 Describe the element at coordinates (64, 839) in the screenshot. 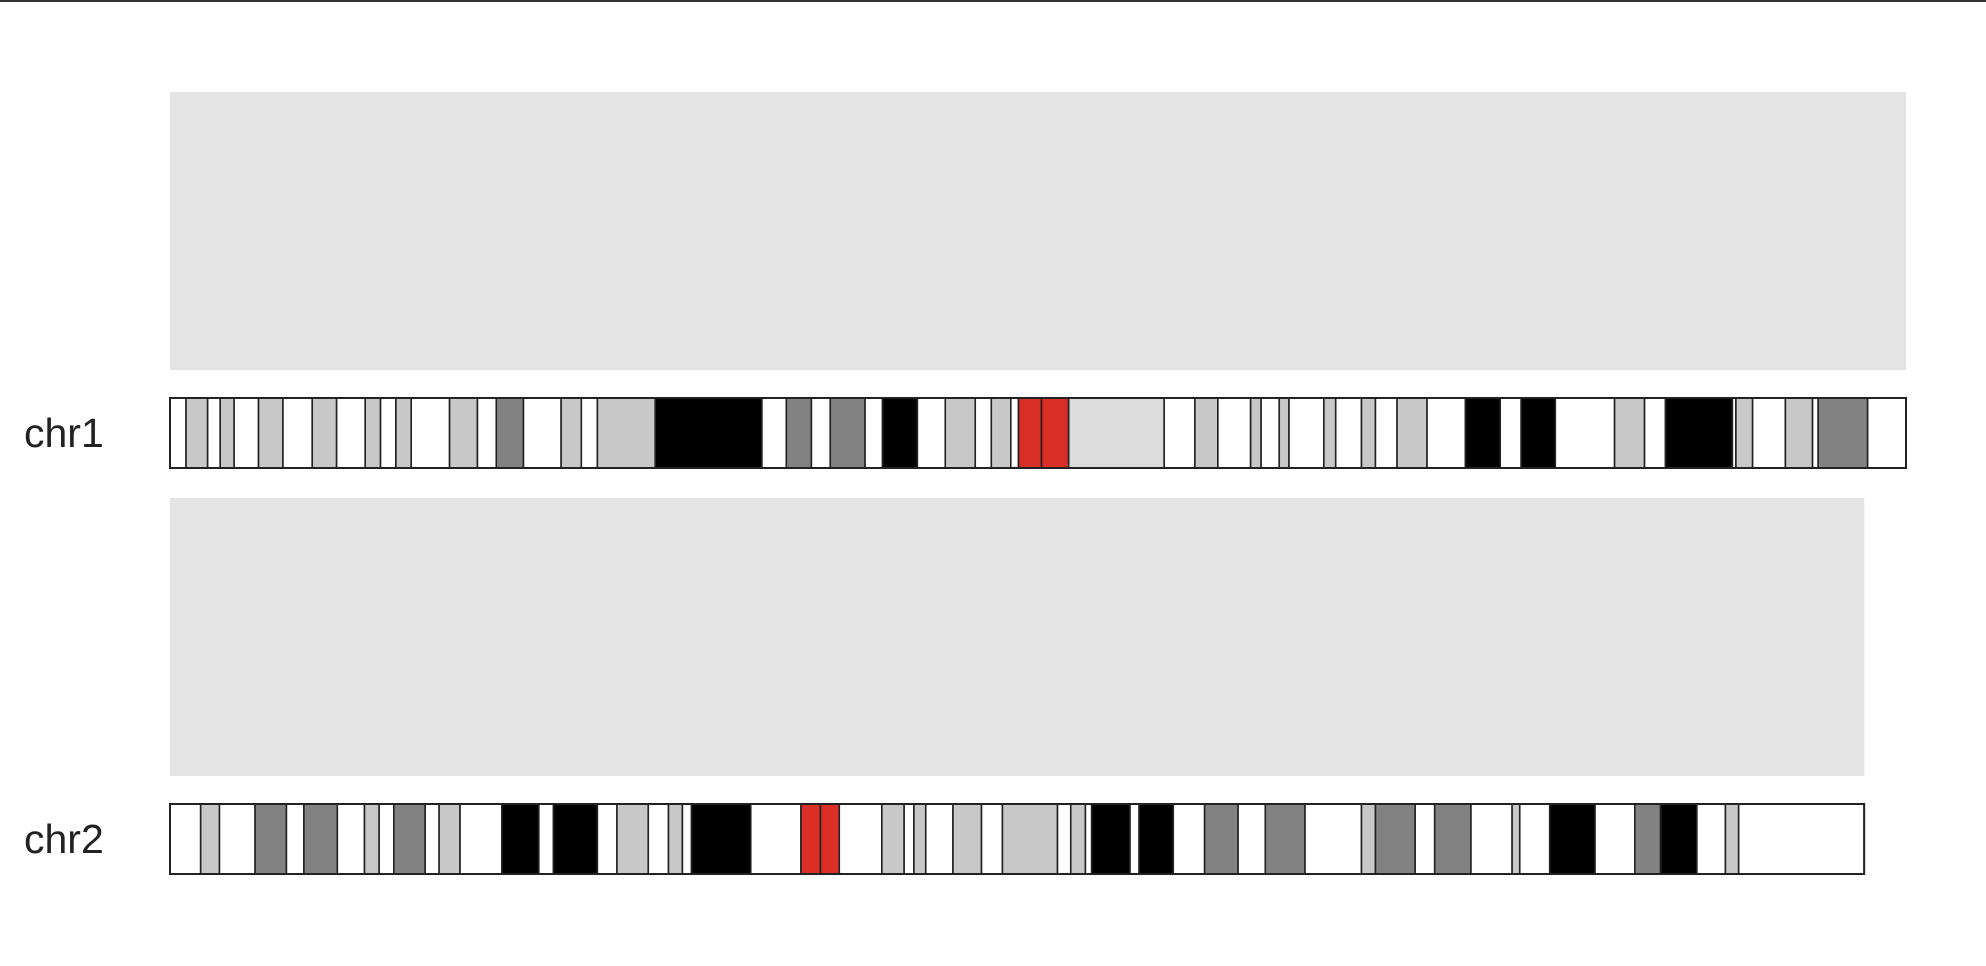

I see `chromosome-label-chr2: chr2` at that location.